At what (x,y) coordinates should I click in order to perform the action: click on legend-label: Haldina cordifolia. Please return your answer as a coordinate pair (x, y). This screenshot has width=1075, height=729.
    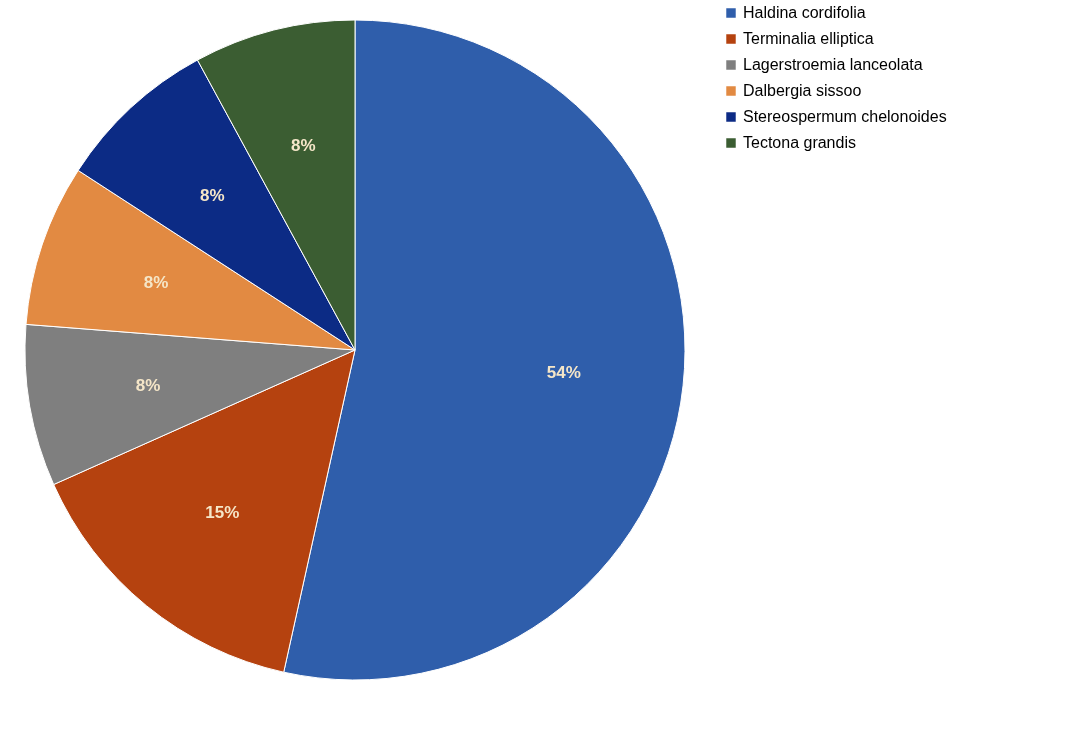
    Looking at the image, I should click on (804, 12).